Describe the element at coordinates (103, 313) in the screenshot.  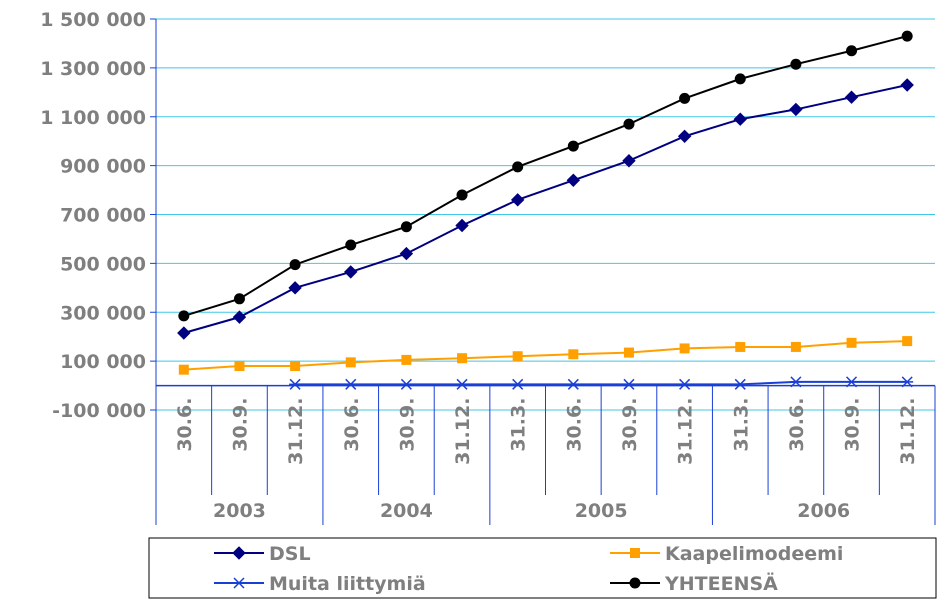
I see `y-tick-label: 300 000` at that location.